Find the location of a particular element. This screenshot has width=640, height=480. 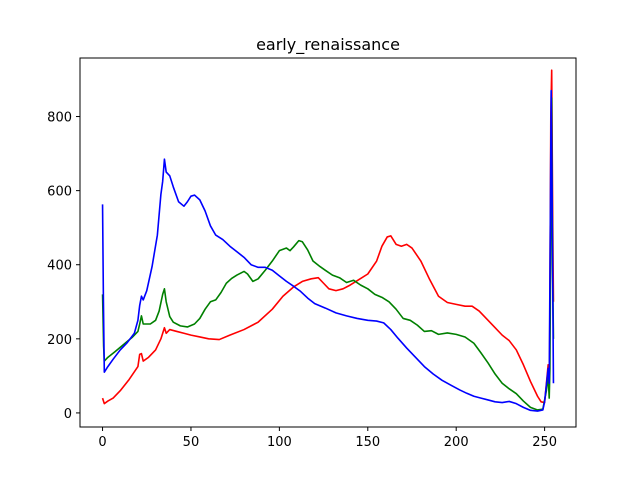

y-tick-label: 0 is located at coordinates (68, 414).